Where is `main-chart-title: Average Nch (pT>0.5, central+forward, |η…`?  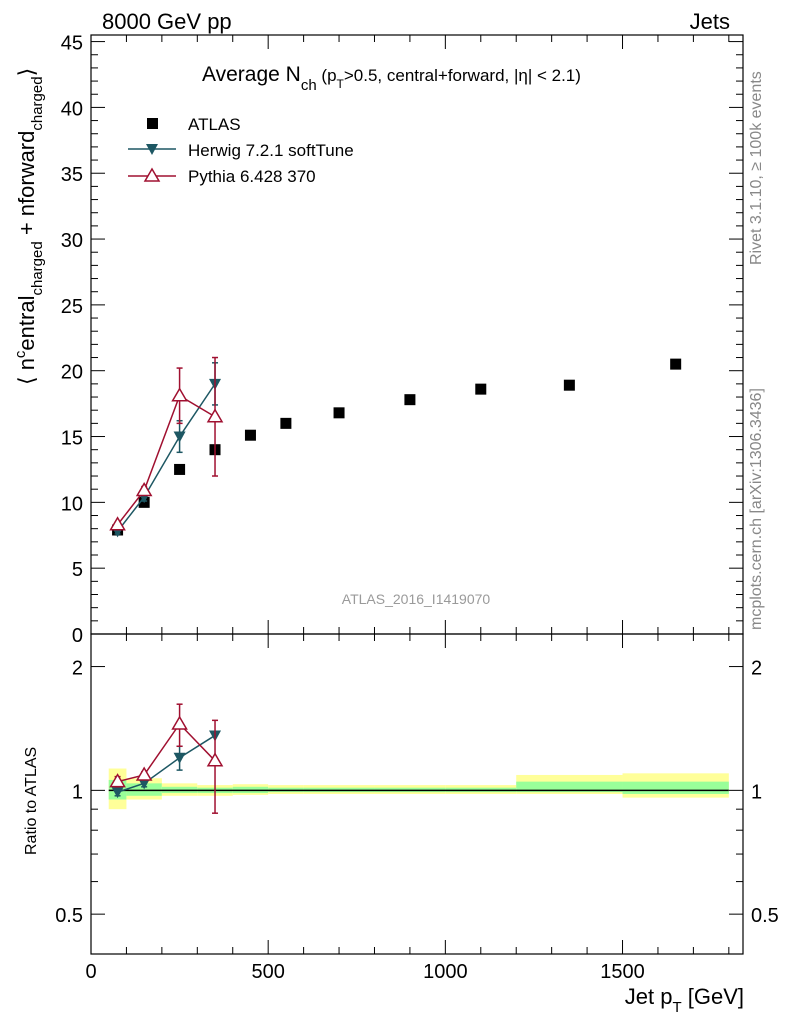
main-chart-title: Average Nch (pT>0.5, central+forward, |η… is located at coordinates (391, 78).